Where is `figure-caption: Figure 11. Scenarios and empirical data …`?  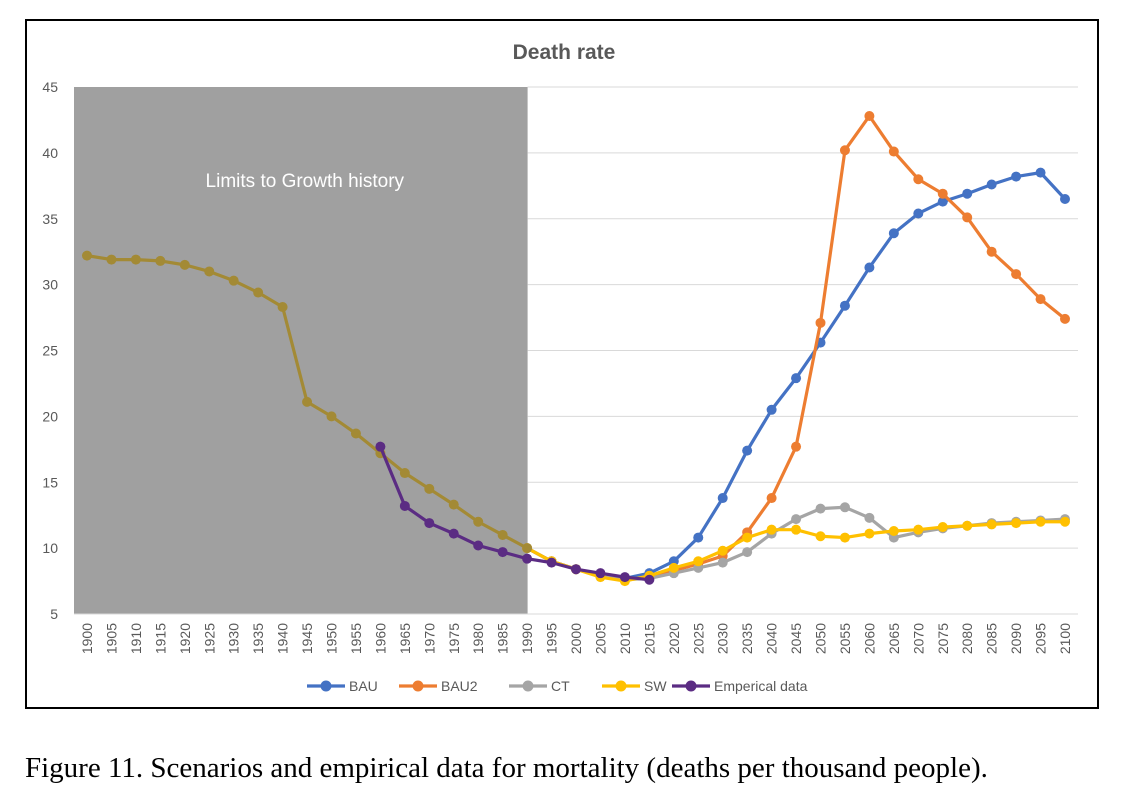
figure-caption: Figure 11. Scenarios and empirical data … is located at coordinates (506, 768).